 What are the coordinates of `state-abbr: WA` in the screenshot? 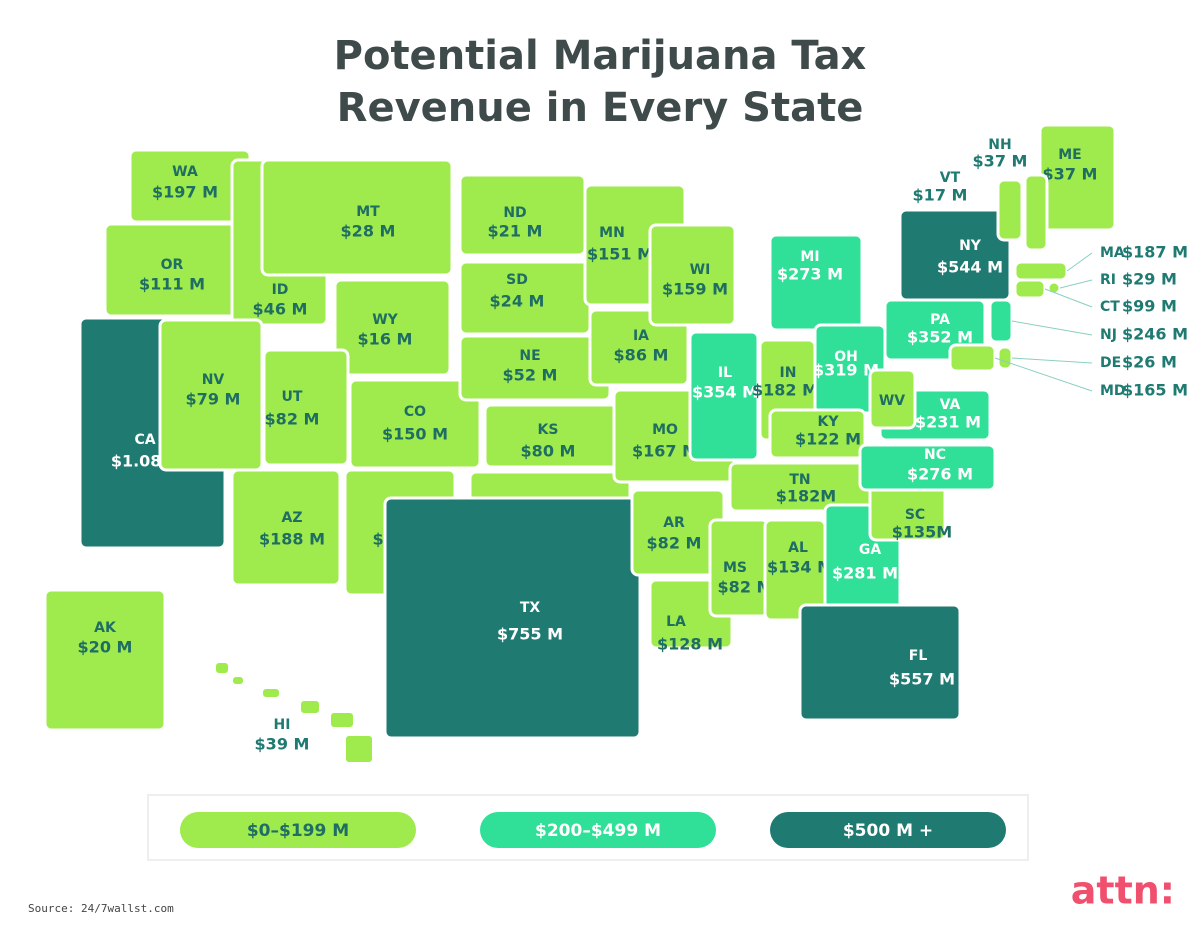 It's located at (185, 172).